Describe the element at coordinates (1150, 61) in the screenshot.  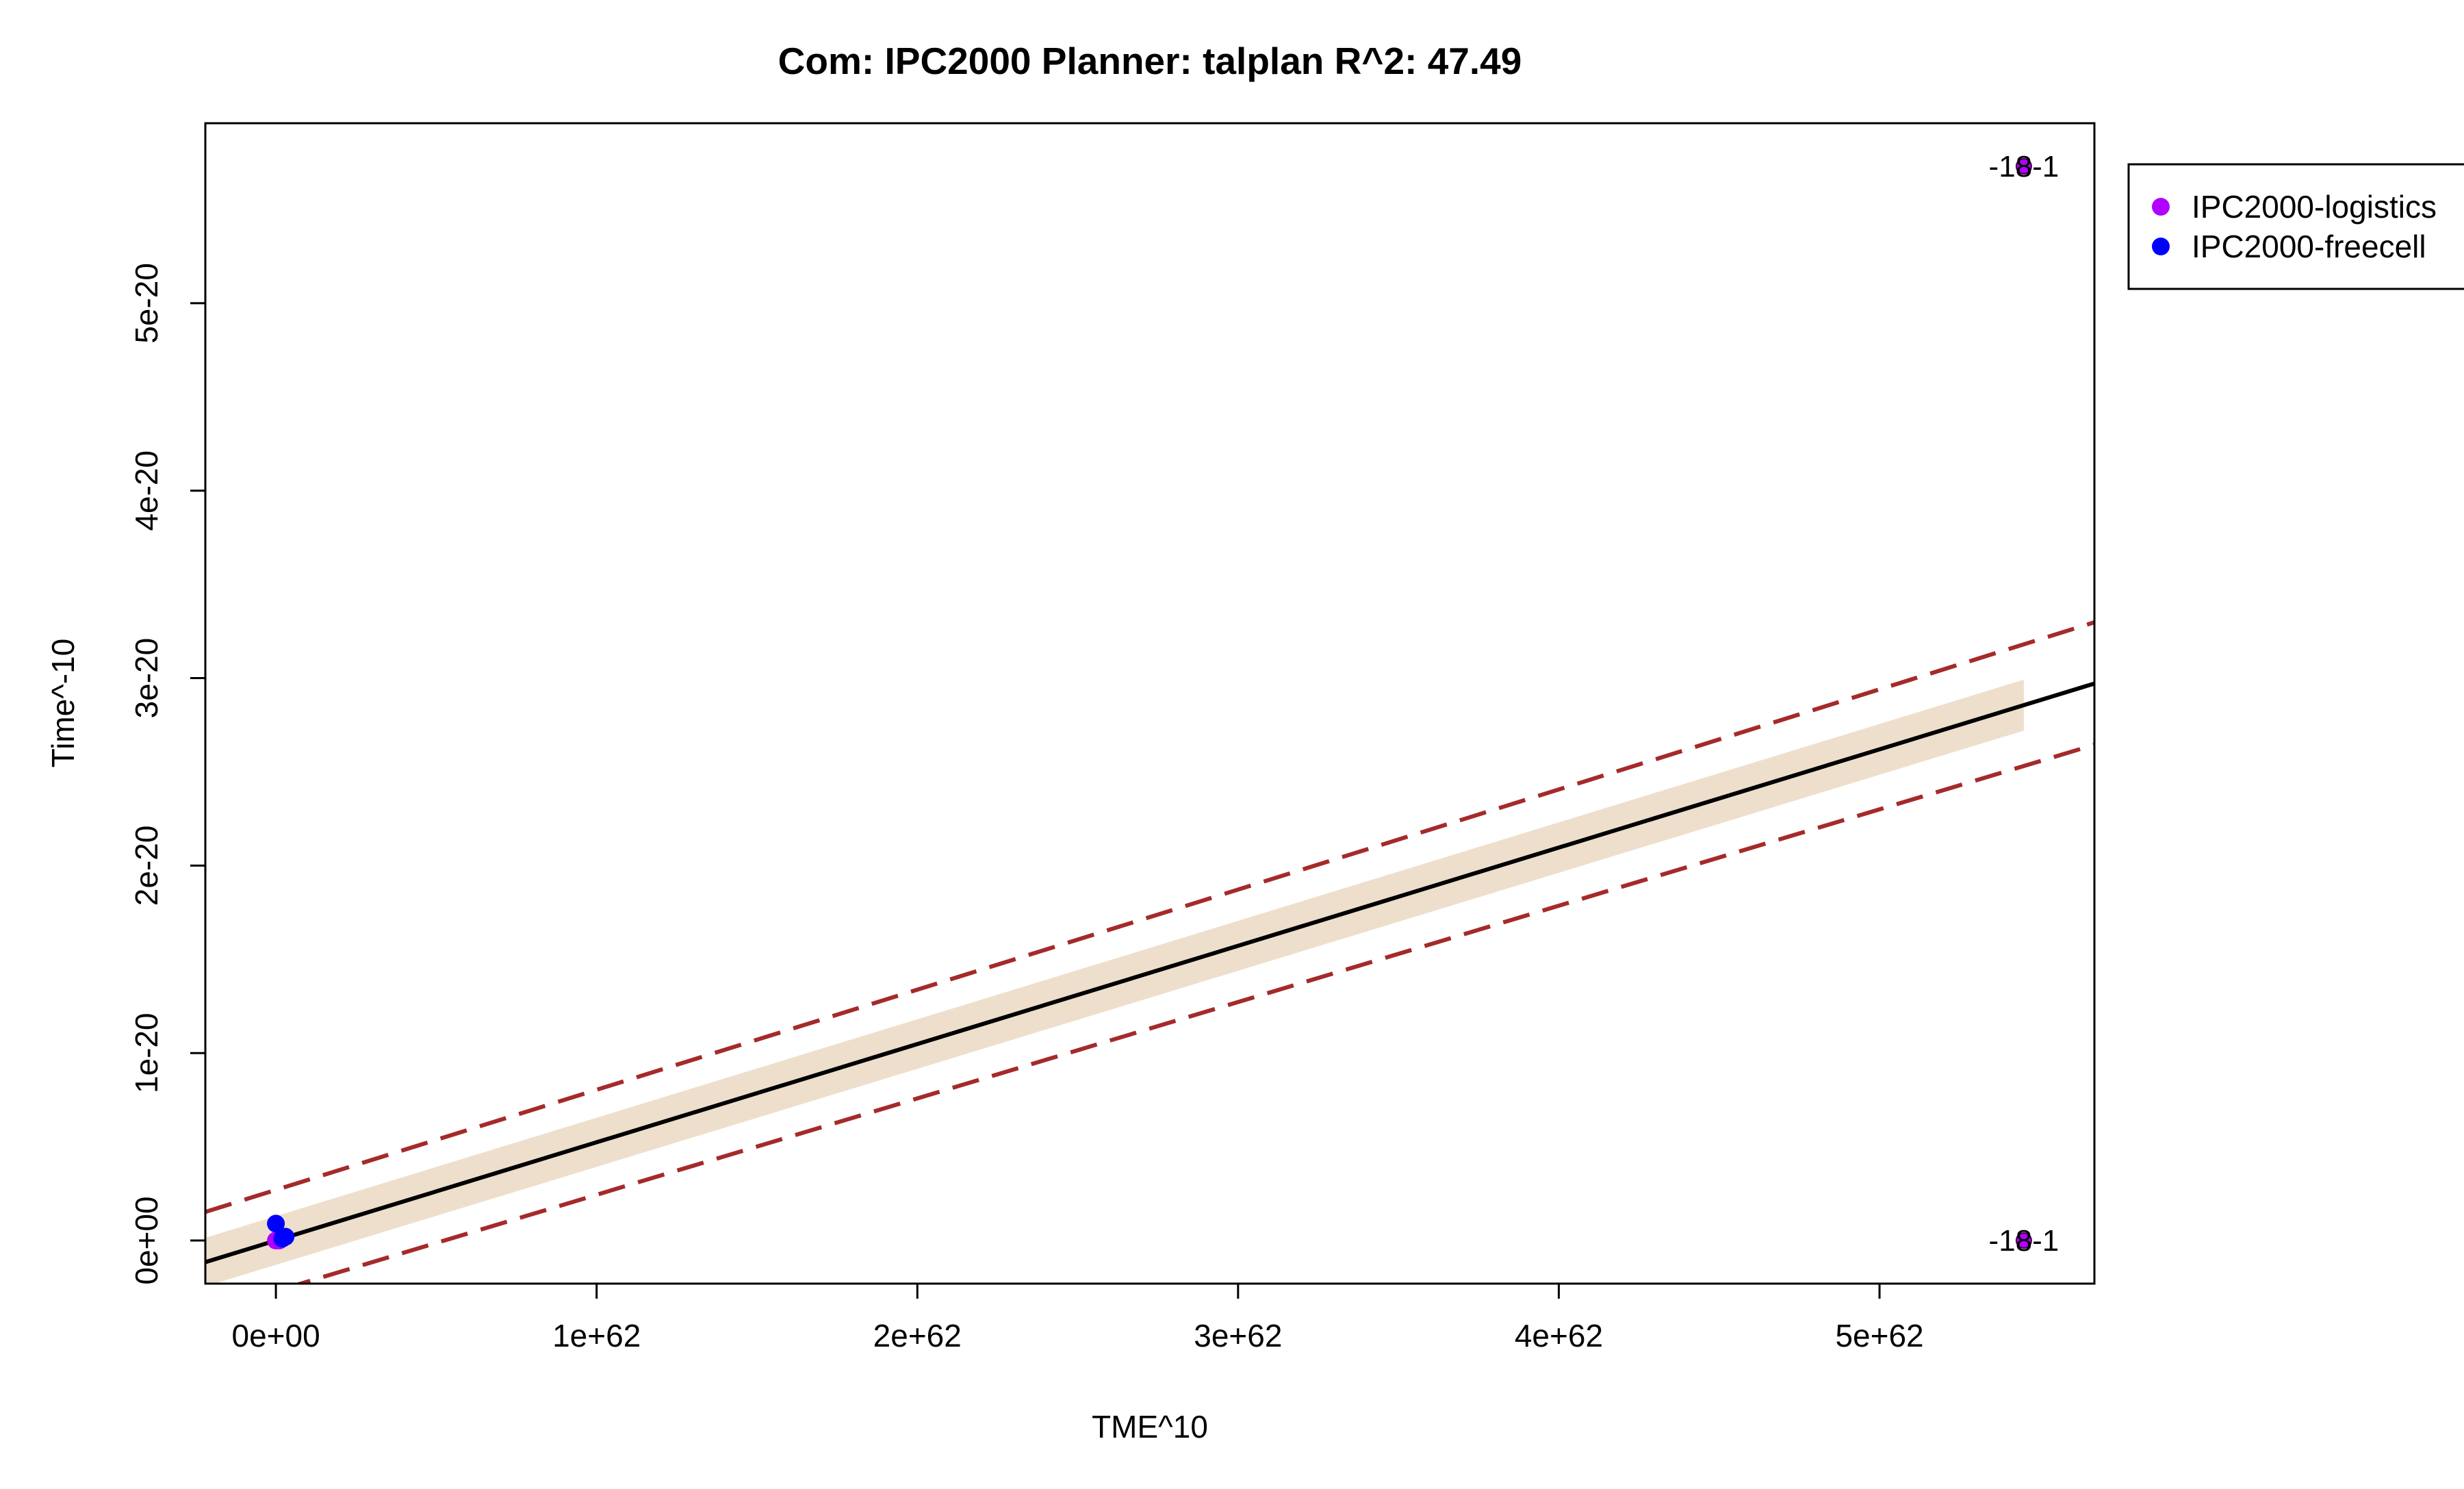
I see `chart-title: Com: IPC2000 Planner: talplan R^2: 47.49` at that location.